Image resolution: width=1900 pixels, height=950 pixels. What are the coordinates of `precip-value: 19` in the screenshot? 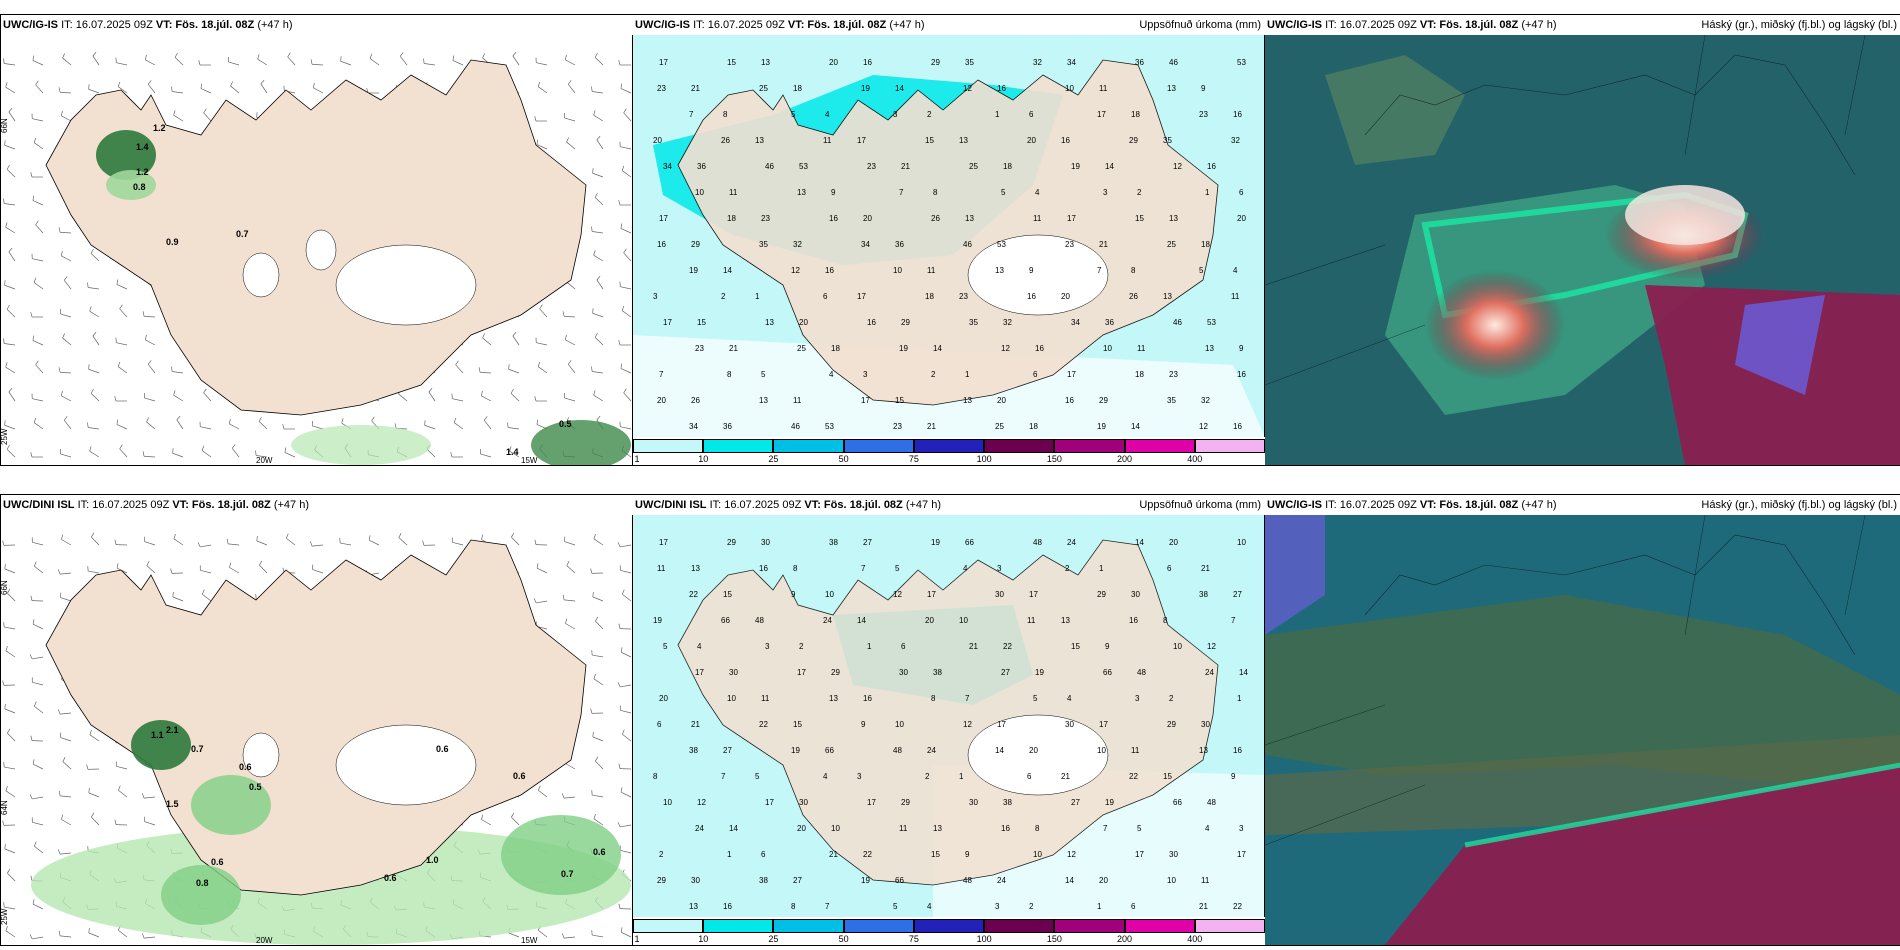 It's located at (1075, 166).